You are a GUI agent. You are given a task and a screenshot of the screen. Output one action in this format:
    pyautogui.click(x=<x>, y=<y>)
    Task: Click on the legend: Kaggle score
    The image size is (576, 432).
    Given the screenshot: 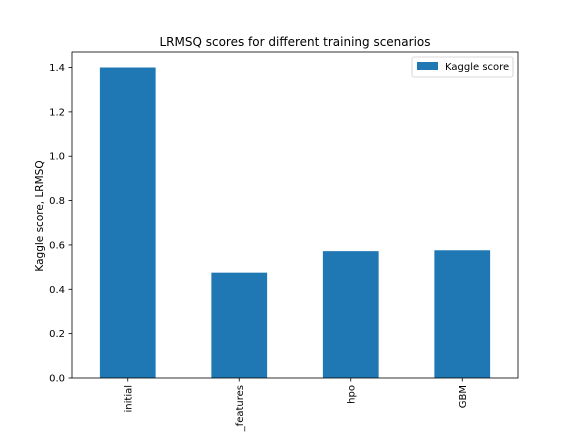 What is the action you would take?
    pyautogui.click(x=462, y=67)
    